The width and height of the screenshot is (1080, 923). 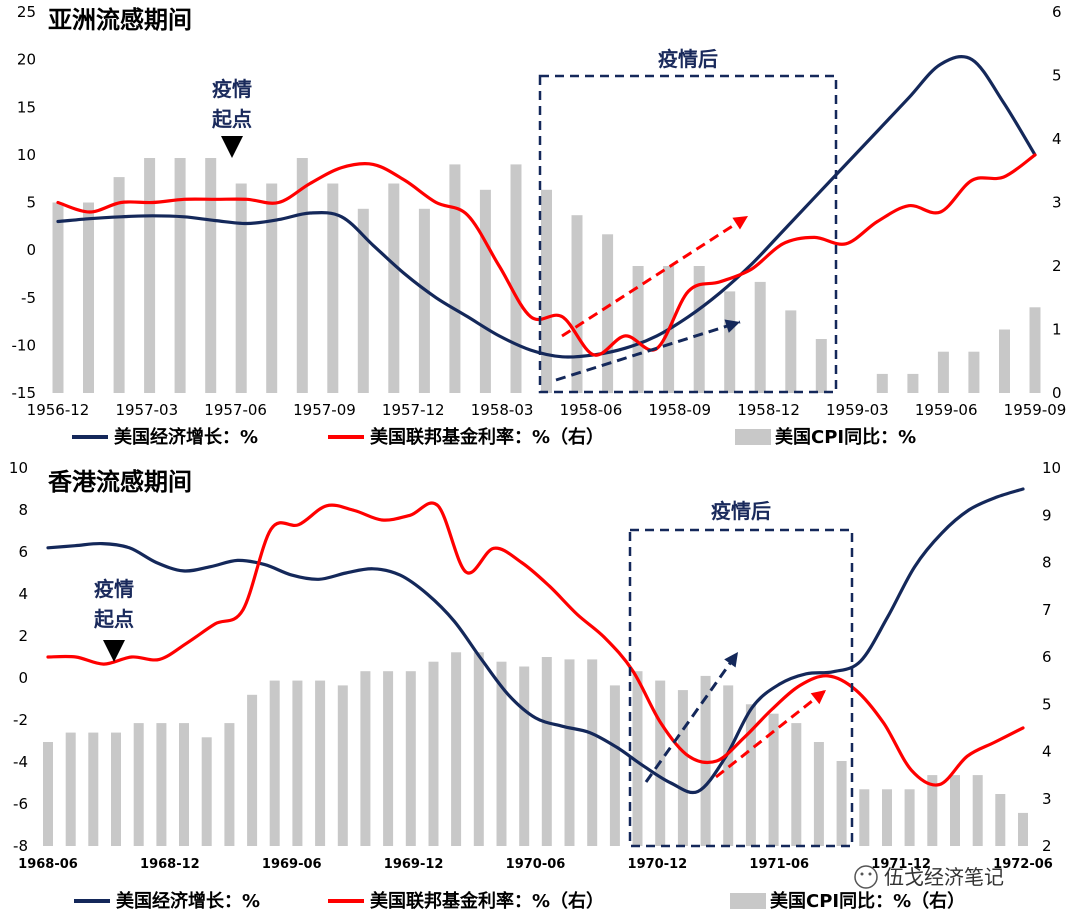 I want to click on left-axis-tick-label: -8, so click(x=20, y=846).